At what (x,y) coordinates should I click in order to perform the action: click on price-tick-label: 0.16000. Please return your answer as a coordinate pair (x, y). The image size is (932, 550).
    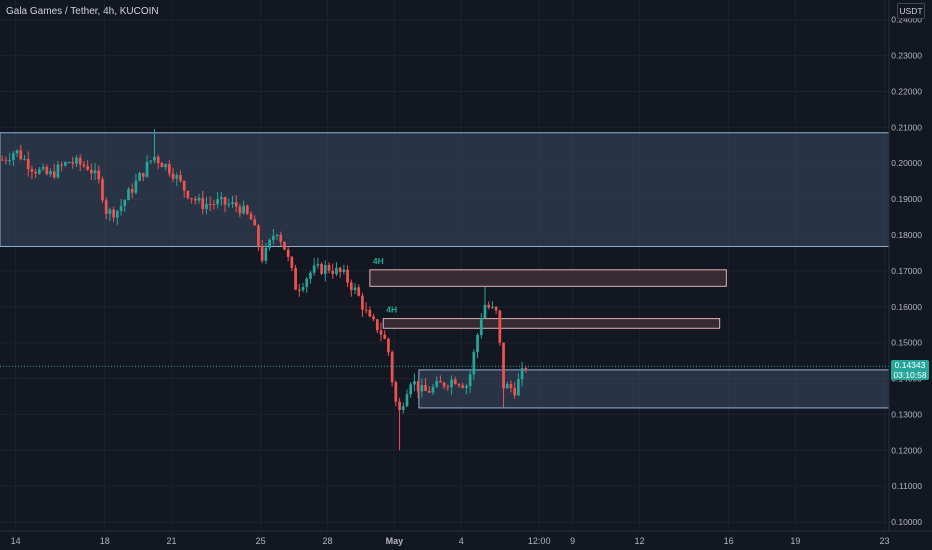
    Looking at the image, I should click on (906, 307).